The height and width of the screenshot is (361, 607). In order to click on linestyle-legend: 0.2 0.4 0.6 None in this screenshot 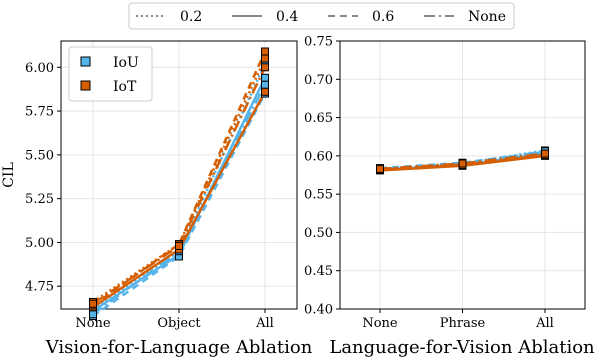, I will do `click(321, 16)`.